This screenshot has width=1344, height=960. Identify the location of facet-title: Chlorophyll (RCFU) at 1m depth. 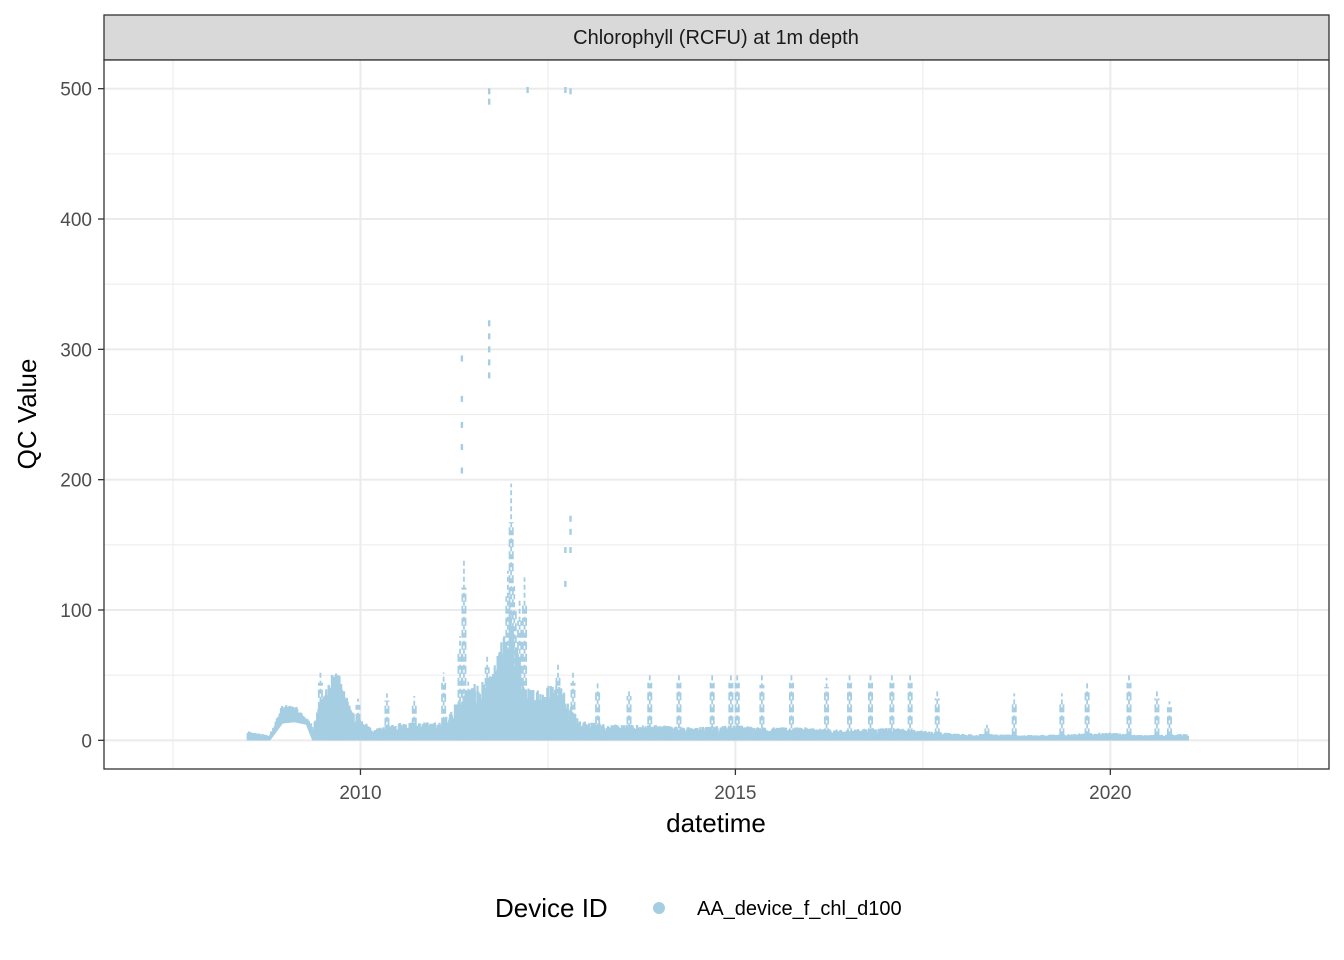
(716, 38).